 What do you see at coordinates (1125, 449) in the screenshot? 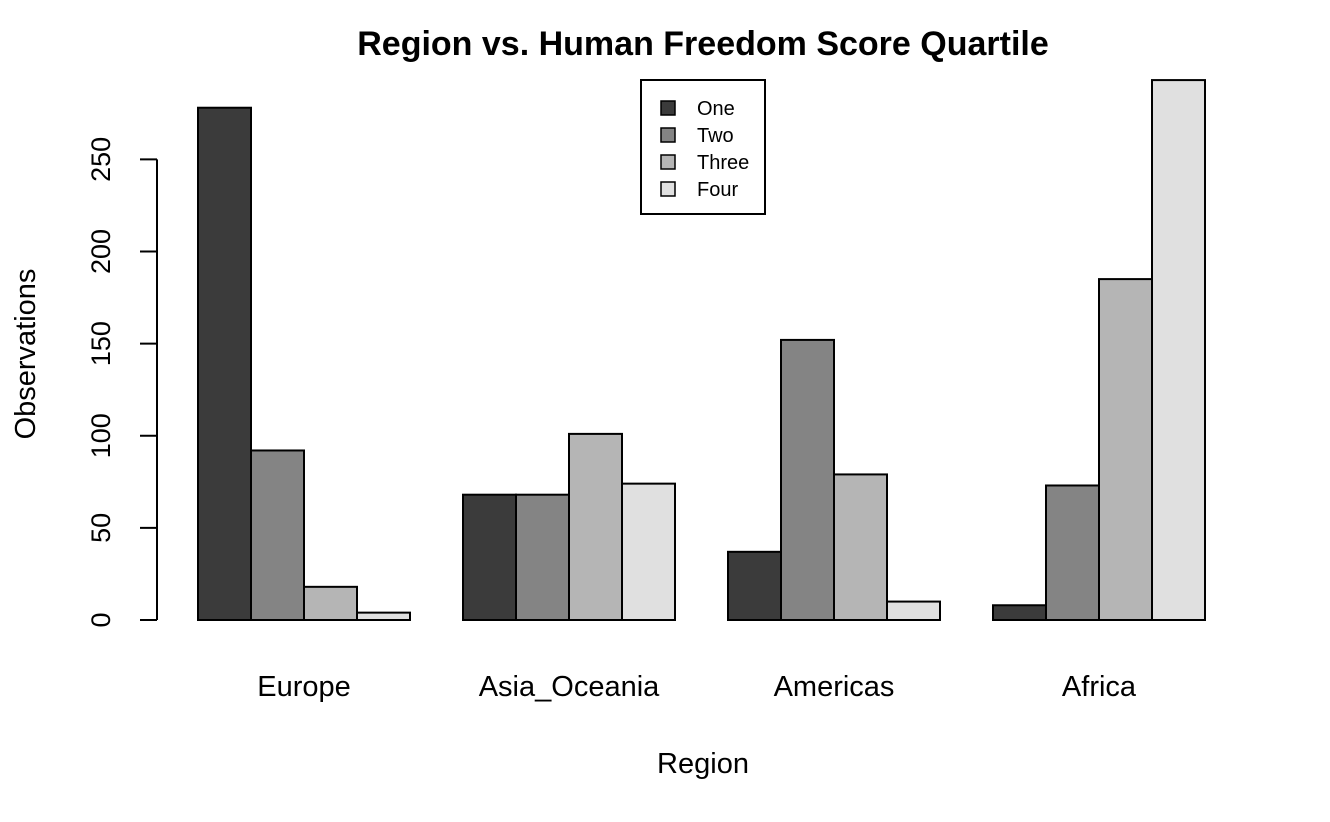
I see `bar-africa-three` at bounding box center [1125, 449].